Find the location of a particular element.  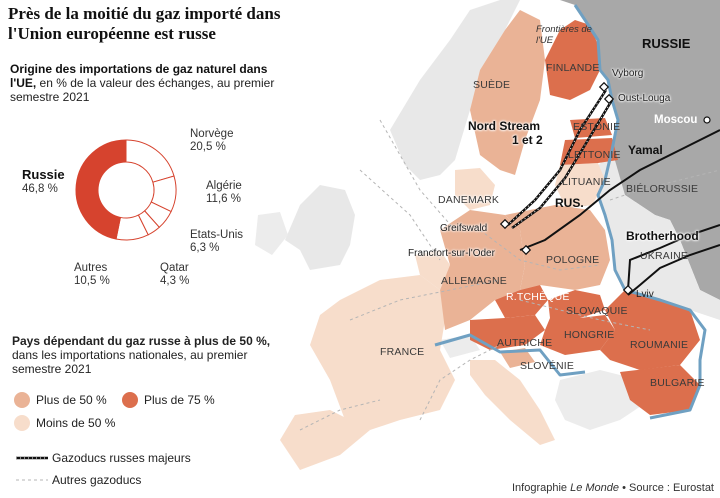

swatch-plus50 is located at coordinates (22, 400).